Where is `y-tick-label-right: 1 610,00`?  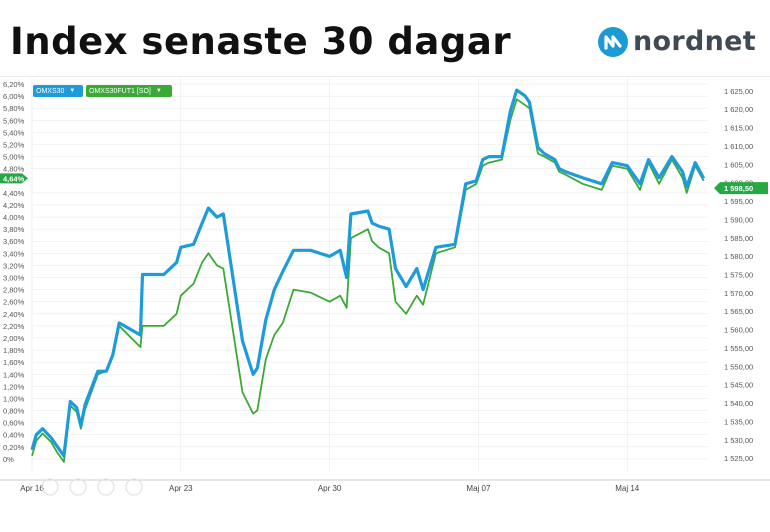
y-tick-label-right: 1 610,00 is located at coordinates (738, 146).